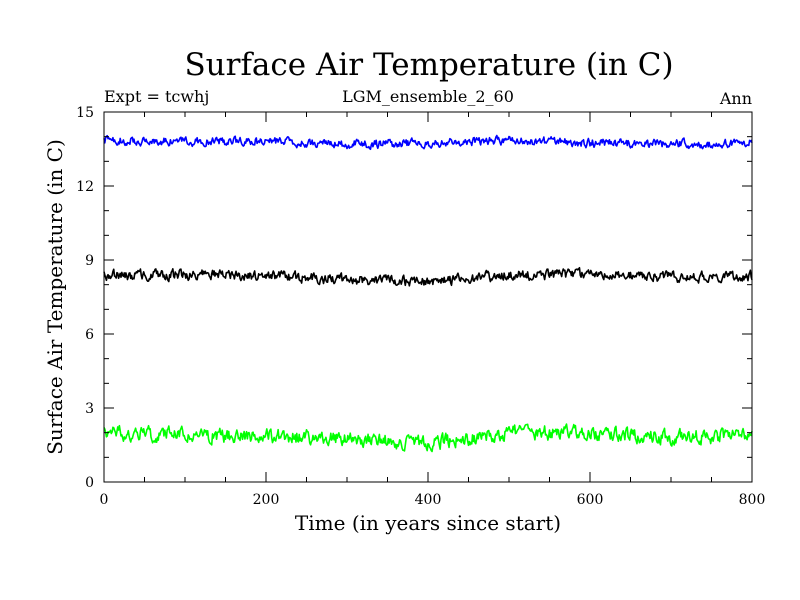 The width and height of the screenshot is (800, 600). I want to click on y-tick-label: 15, so click(85, 113).